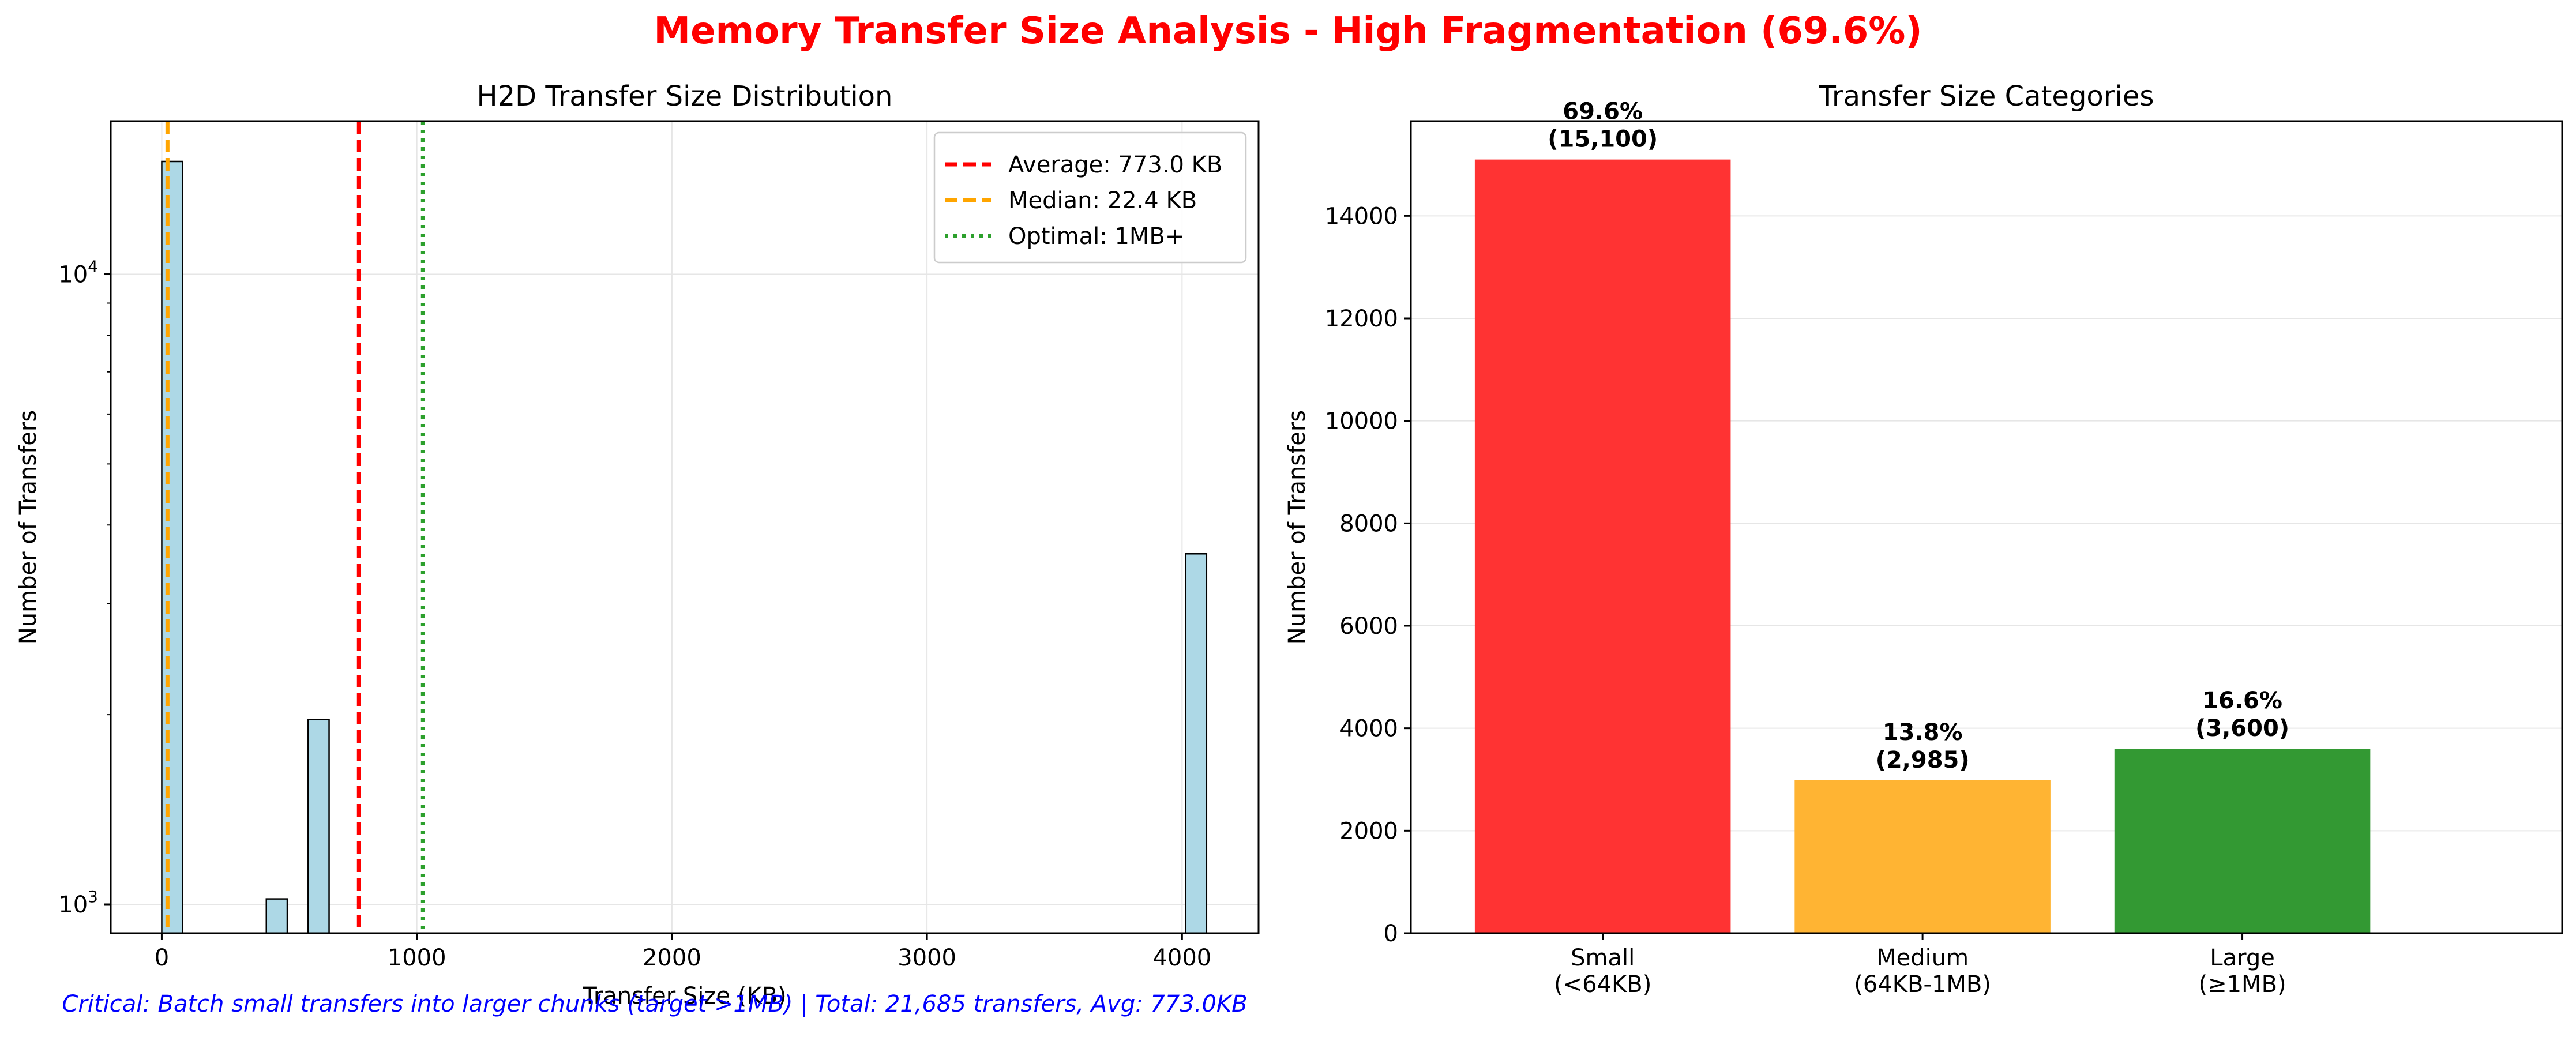 This screenshot has width=2576, height=1037. What do you see at coordinates (1368, 523) in the screenshot?
I see `y-tick-label: 8000` at bounding box center [1368, 523].